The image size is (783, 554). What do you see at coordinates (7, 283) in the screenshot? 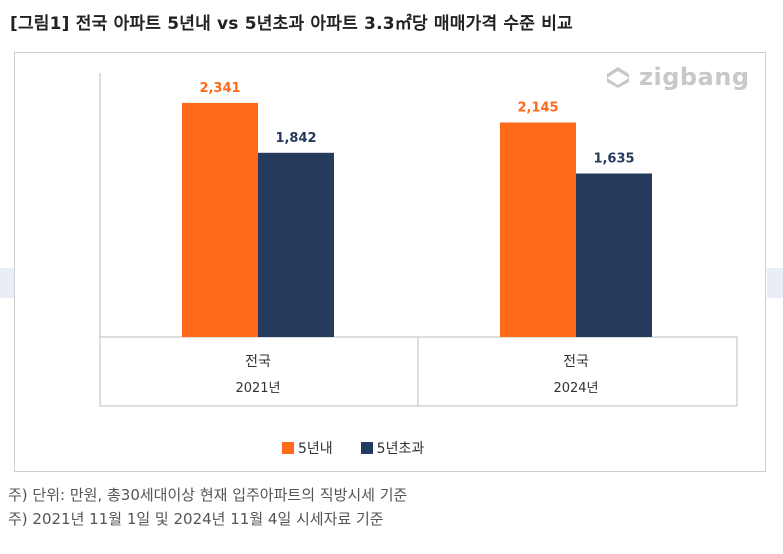
I see `left-side-band` at bounding box center [7, 283].